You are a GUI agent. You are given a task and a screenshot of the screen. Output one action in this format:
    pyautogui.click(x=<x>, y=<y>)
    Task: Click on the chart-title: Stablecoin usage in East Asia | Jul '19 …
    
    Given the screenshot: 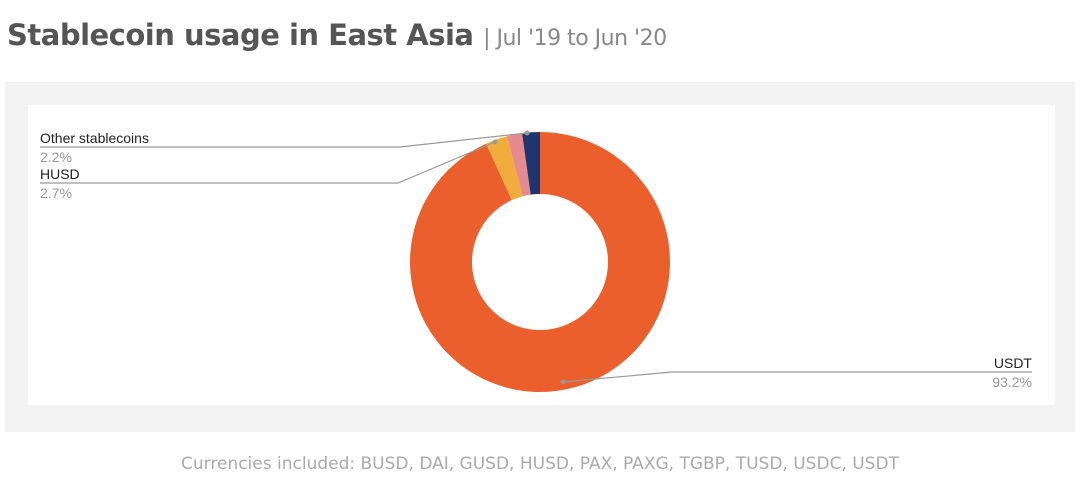 What is the action you would take?
    pyautogui.click(x=337, y=35)
    